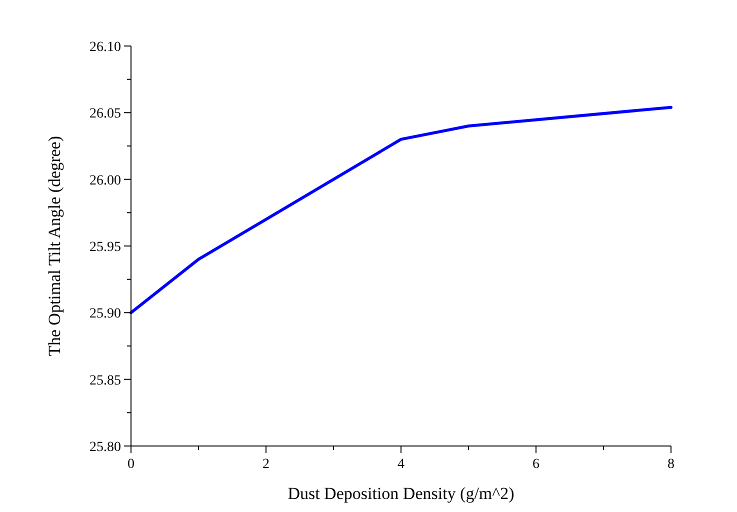 Image resolution: width=737 pixels, height=512 pixels. What do you see at coordinates (105, 180) in the screenshot?
I see `y-tick-label: 26.00` at bounding box center [105, 180].